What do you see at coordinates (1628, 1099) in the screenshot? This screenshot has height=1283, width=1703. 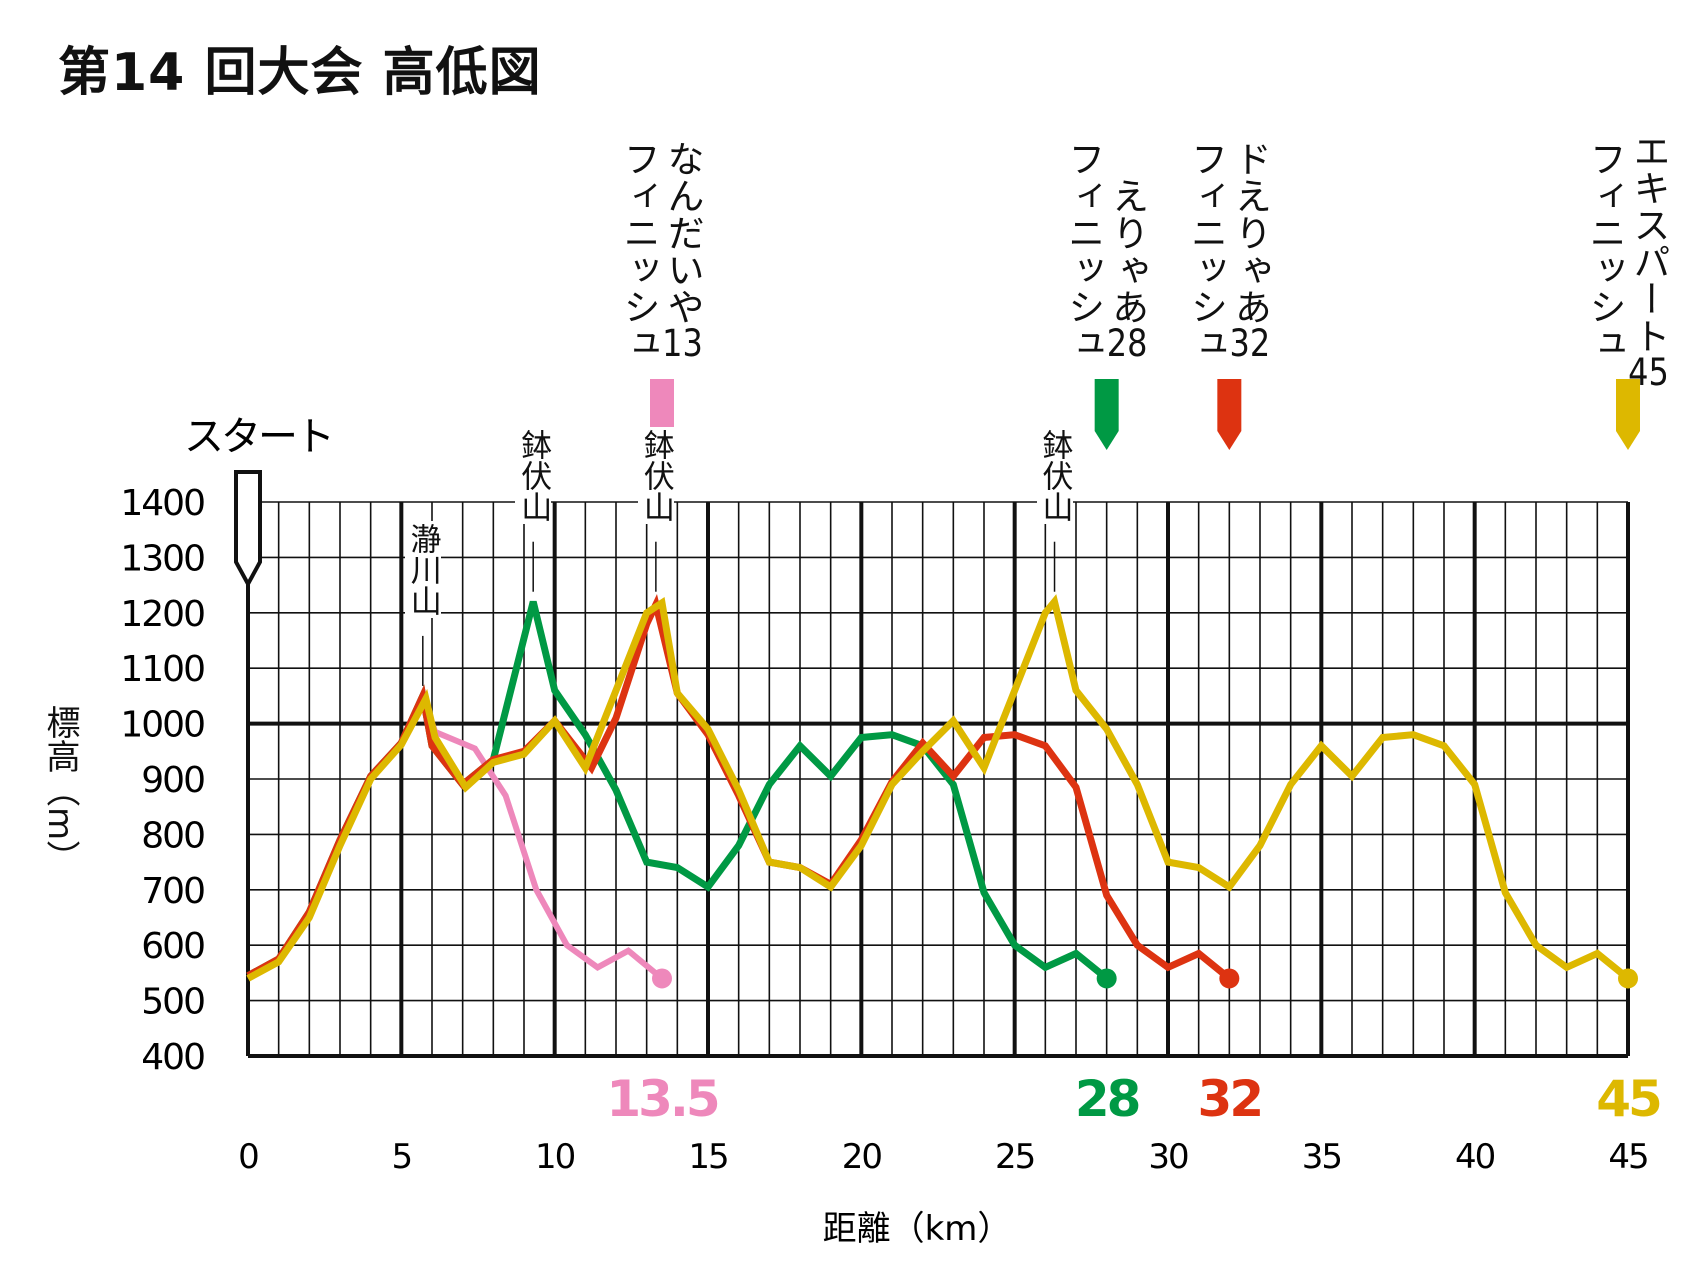 I see `finish-distance-label: 45` at bounding box center [1628, 1099].